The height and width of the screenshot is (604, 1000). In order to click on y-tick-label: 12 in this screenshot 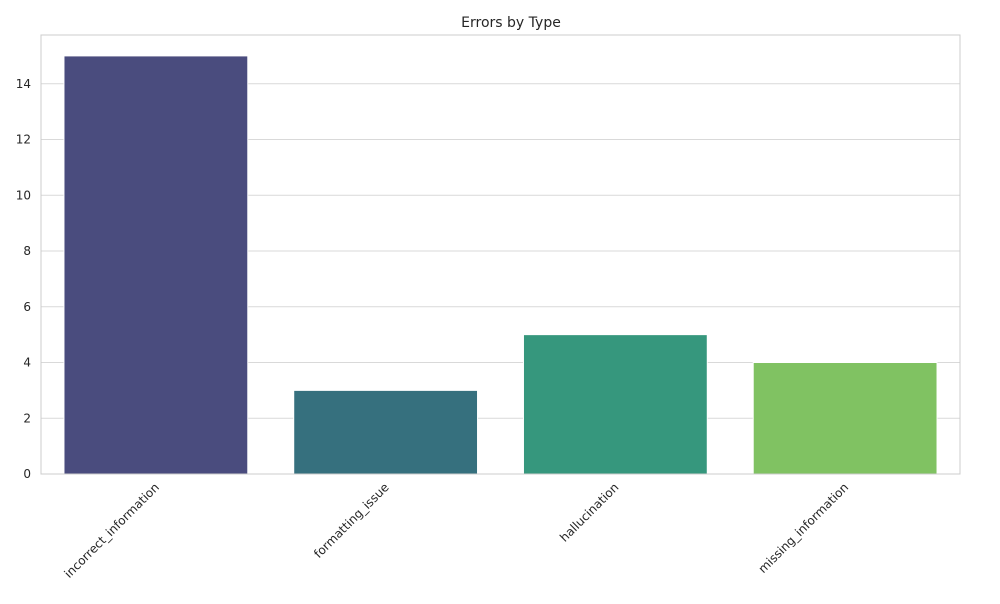, I will do `click(23, 140)`.